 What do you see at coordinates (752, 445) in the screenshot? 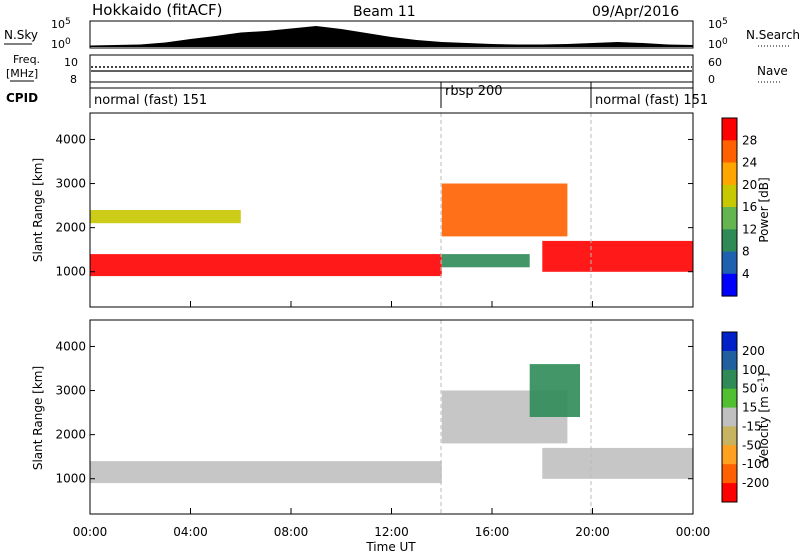
I see `colorbar-tick-label: -50` at bounding box center [752, 445].